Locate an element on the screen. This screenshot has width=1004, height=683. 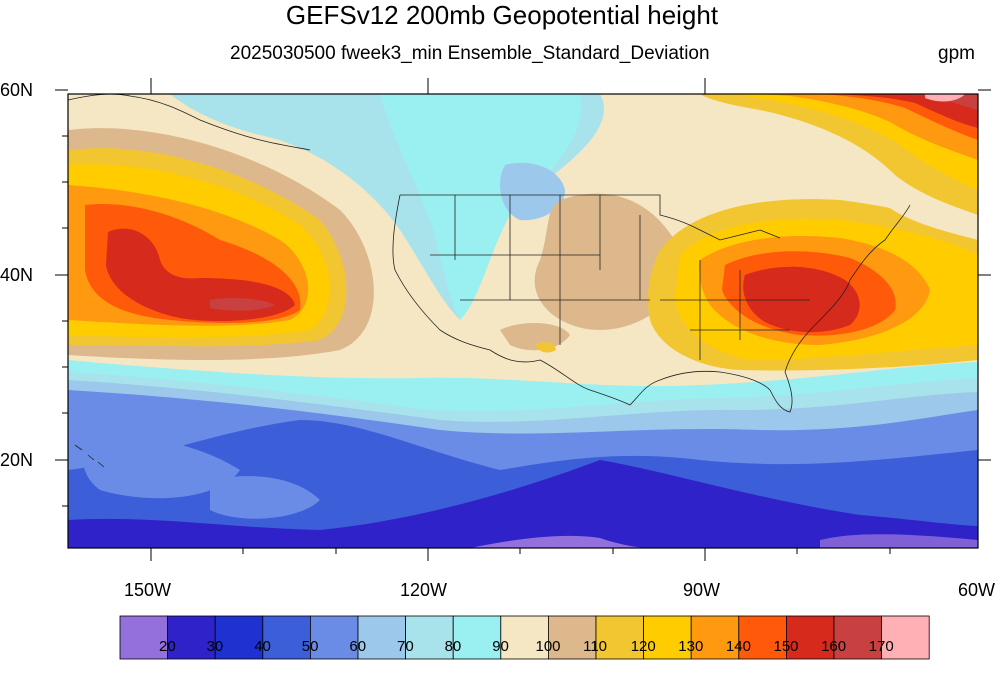
lon-label-90w: 90W is located at coordinates (702, 590).